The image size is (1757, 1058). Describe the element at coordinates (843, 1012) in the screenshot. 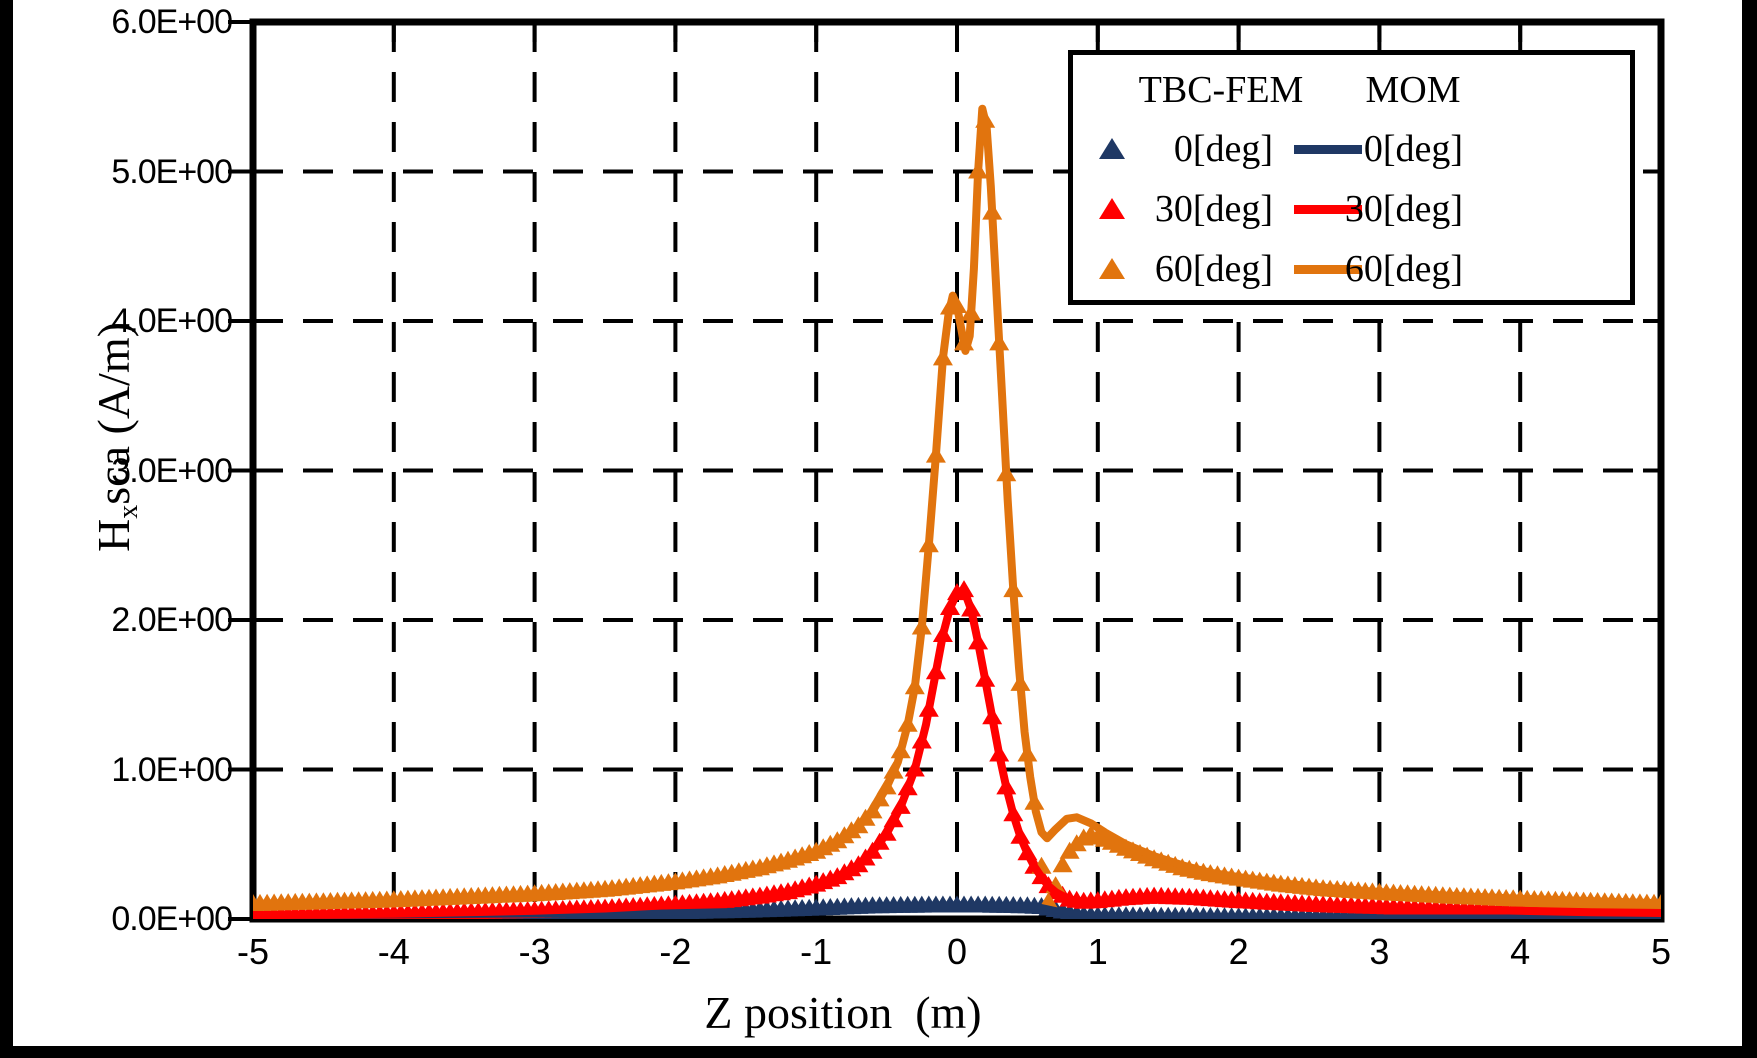

I see `x-axis-title: Z position (m)` at that location.